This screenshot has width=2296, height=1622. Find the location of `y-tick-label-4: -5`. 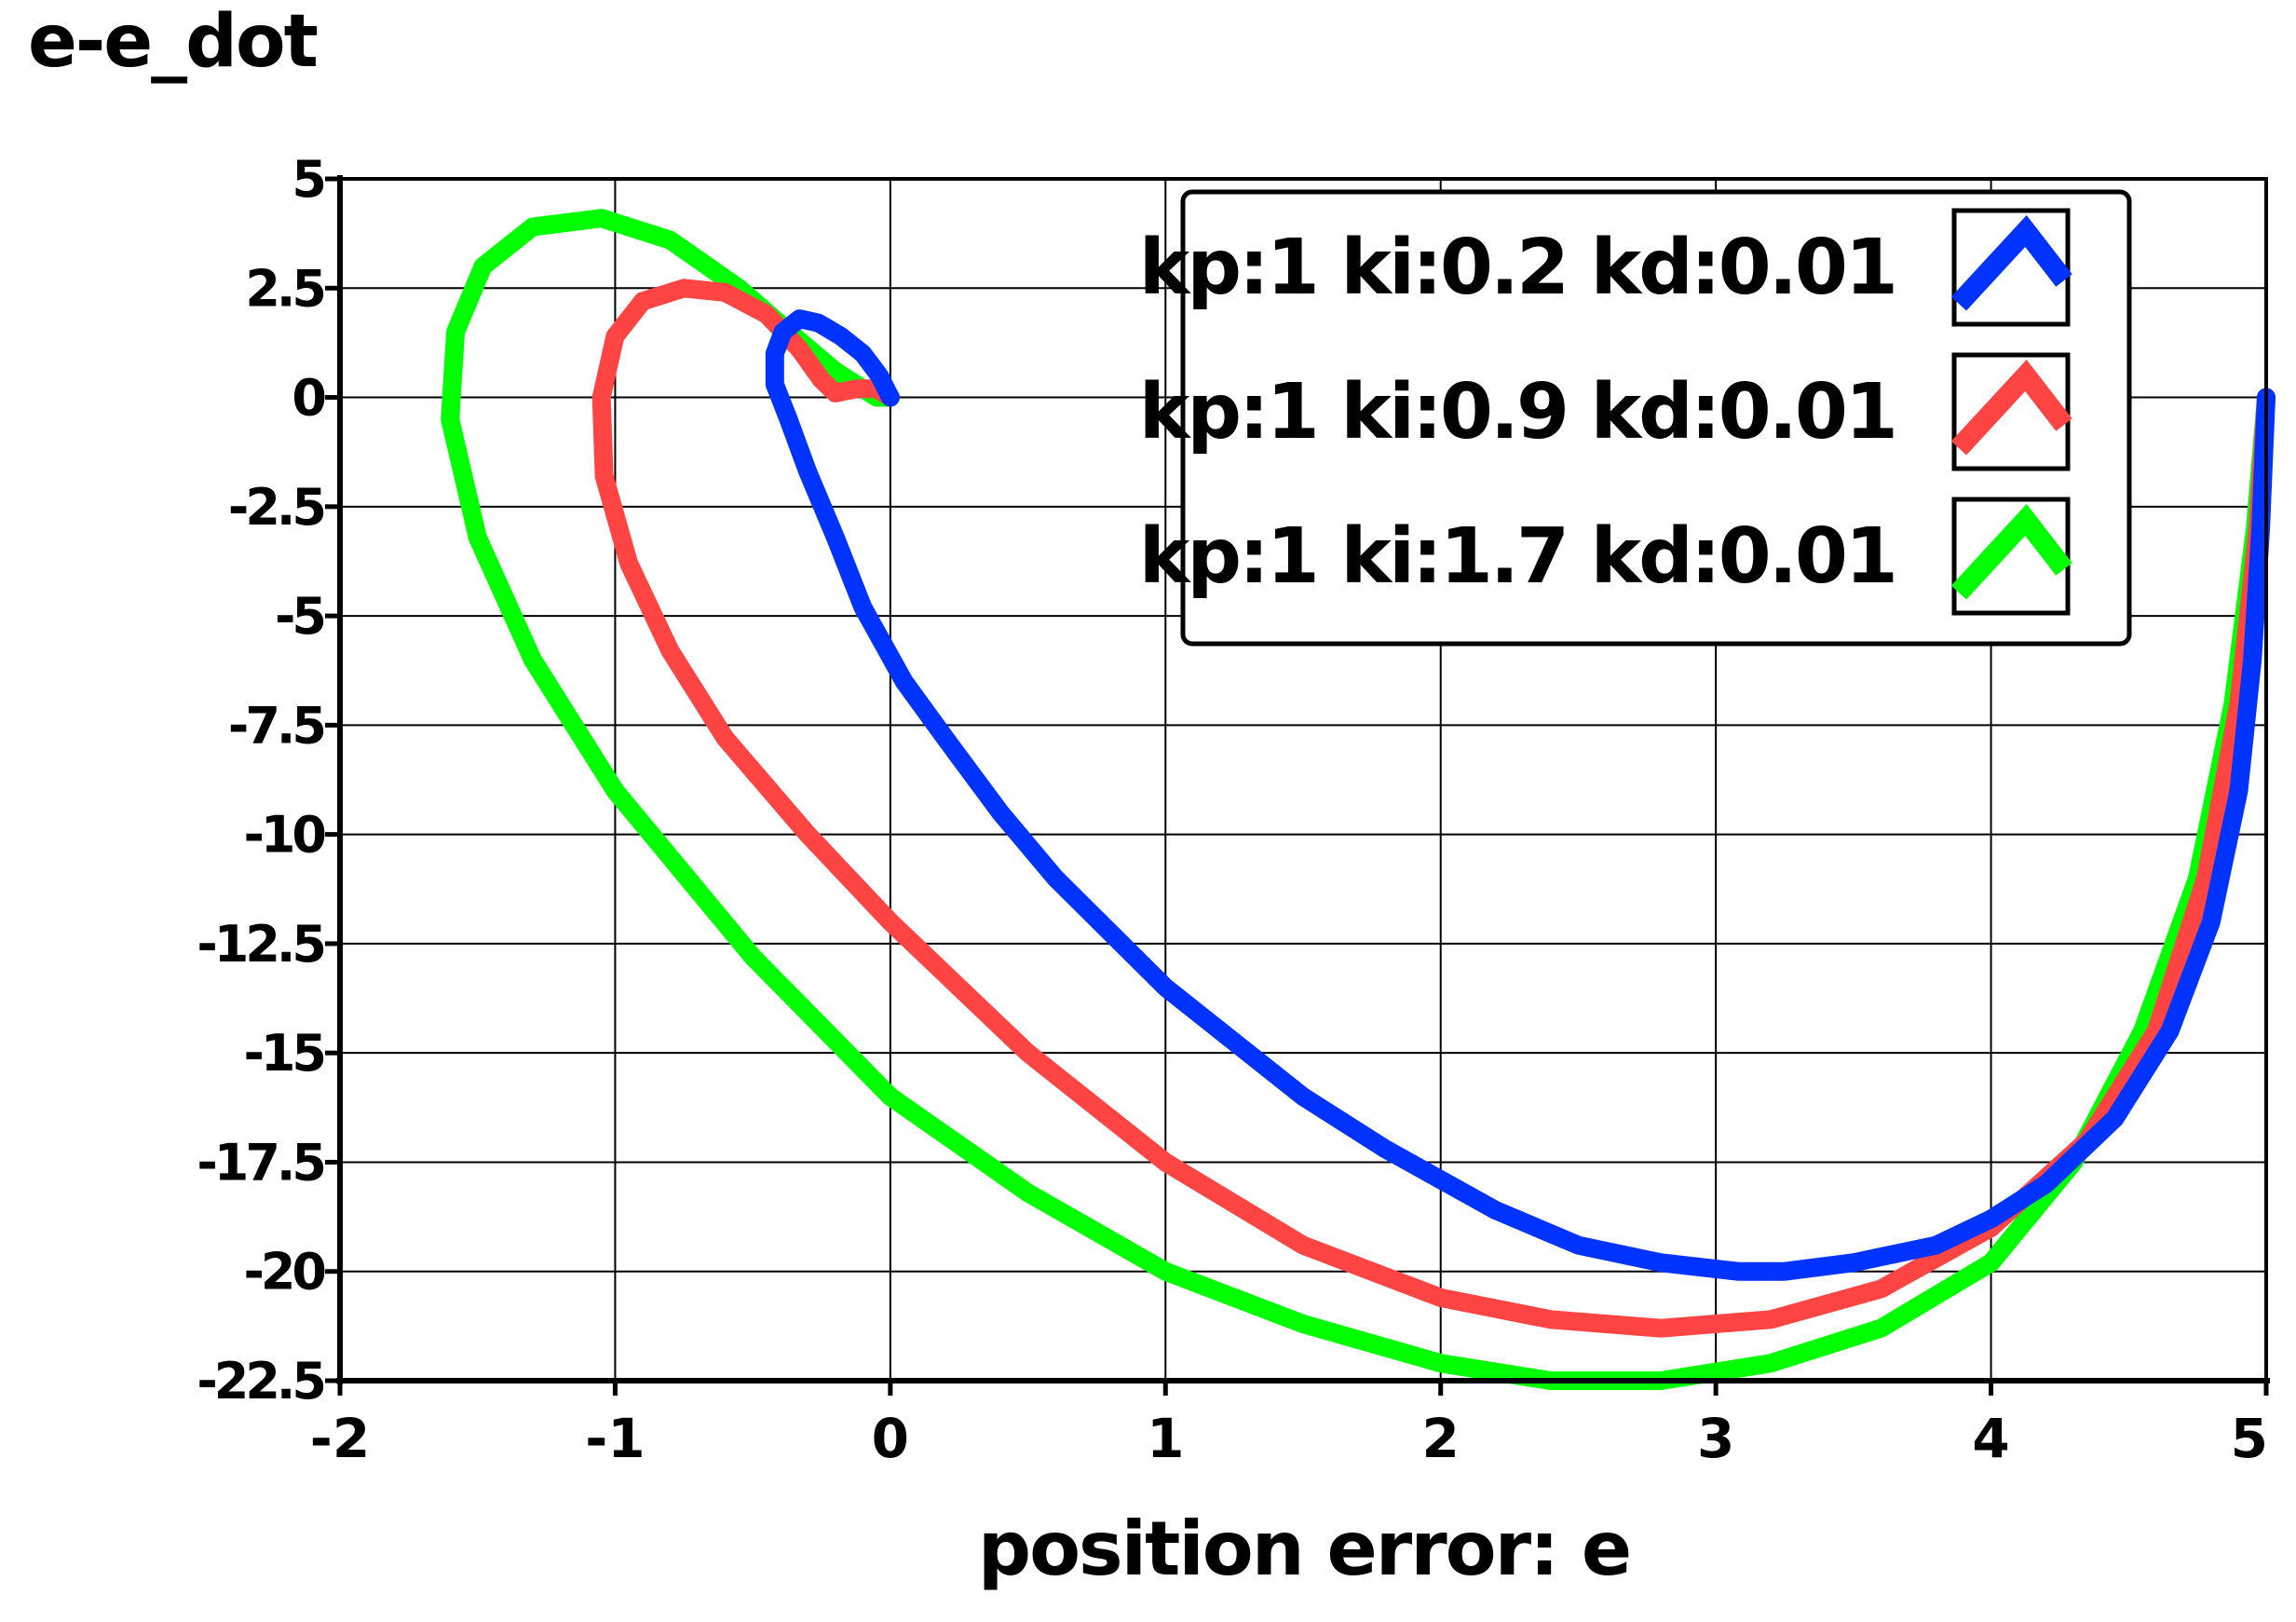

y-tick-label-4: -5 is located at coordinates (299, 616).